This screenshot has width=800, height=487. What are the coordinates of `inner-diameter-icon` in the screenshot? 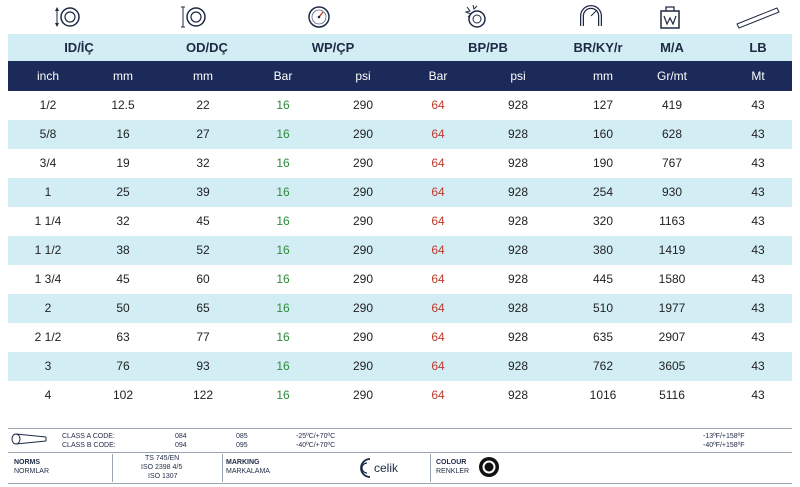 It's located at (67, 17).